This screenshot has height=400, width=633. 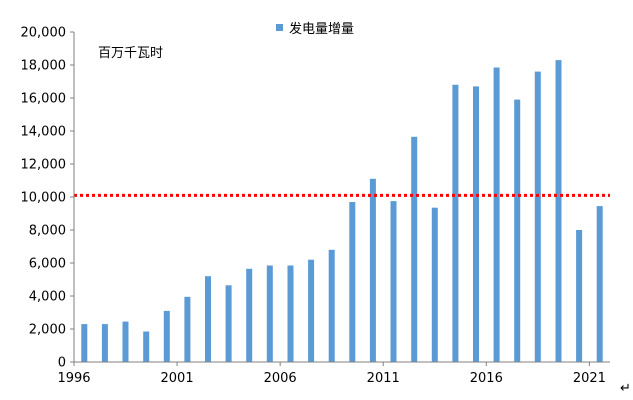 What do you see at coordinates (166, 336) in the screenshot?
I see `bar-2000` at bounding box center [166, 336].